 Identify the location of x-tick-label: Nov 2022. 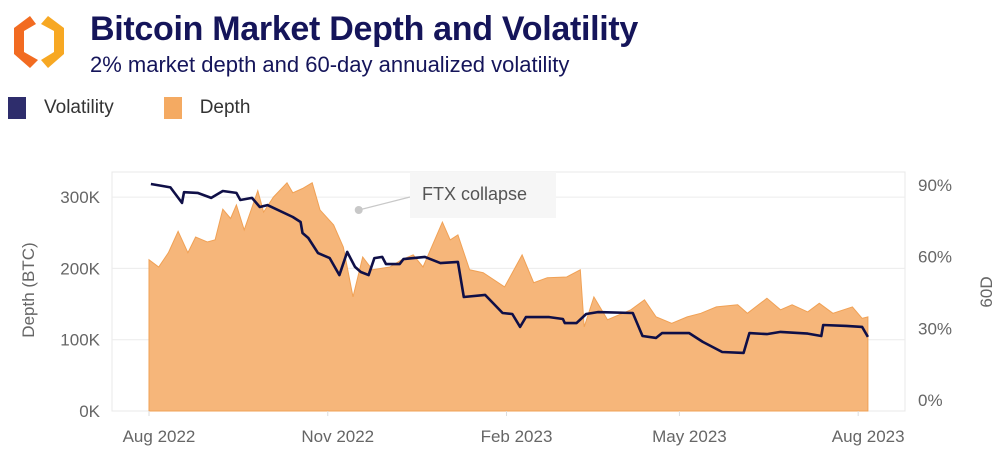
(337, 436).